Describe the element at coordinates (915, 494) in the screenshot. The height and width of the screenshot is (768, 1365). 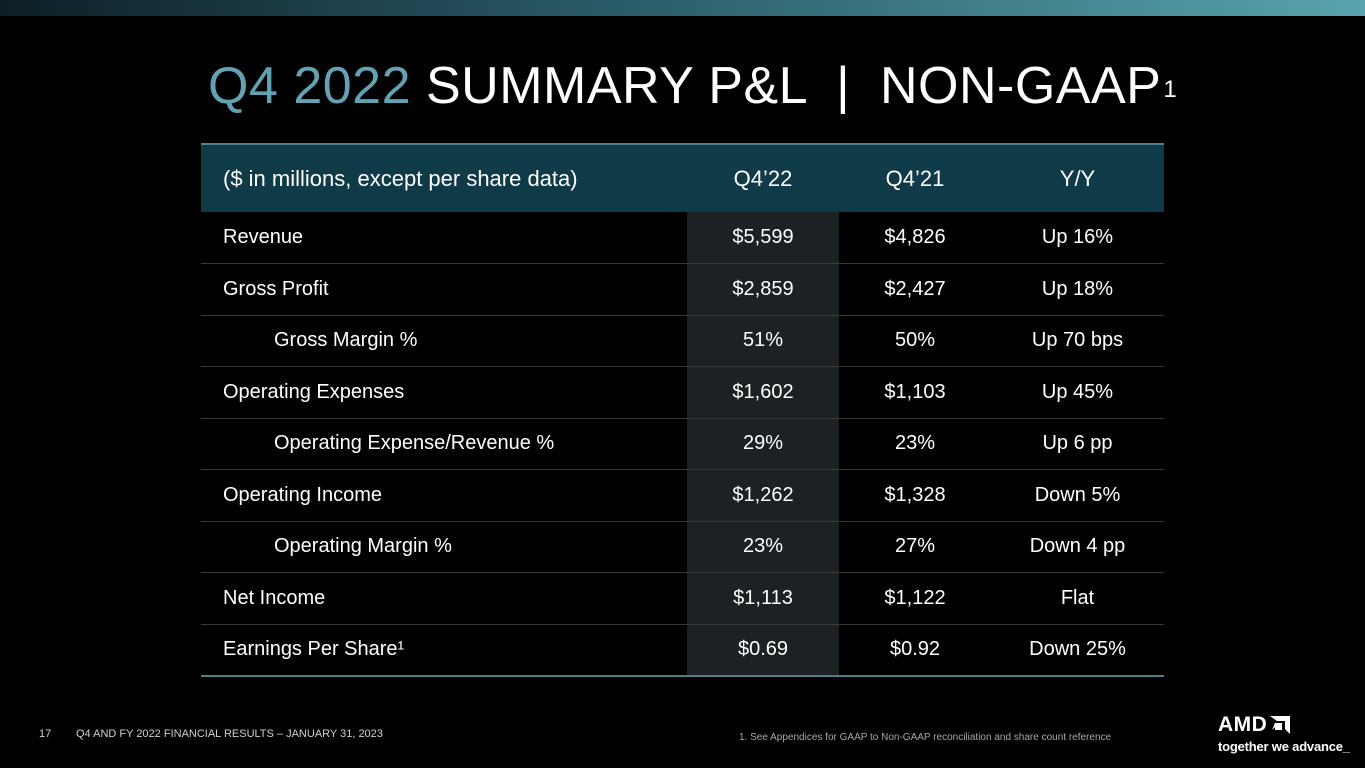
I see `cell-q421: $1,328` at that location.